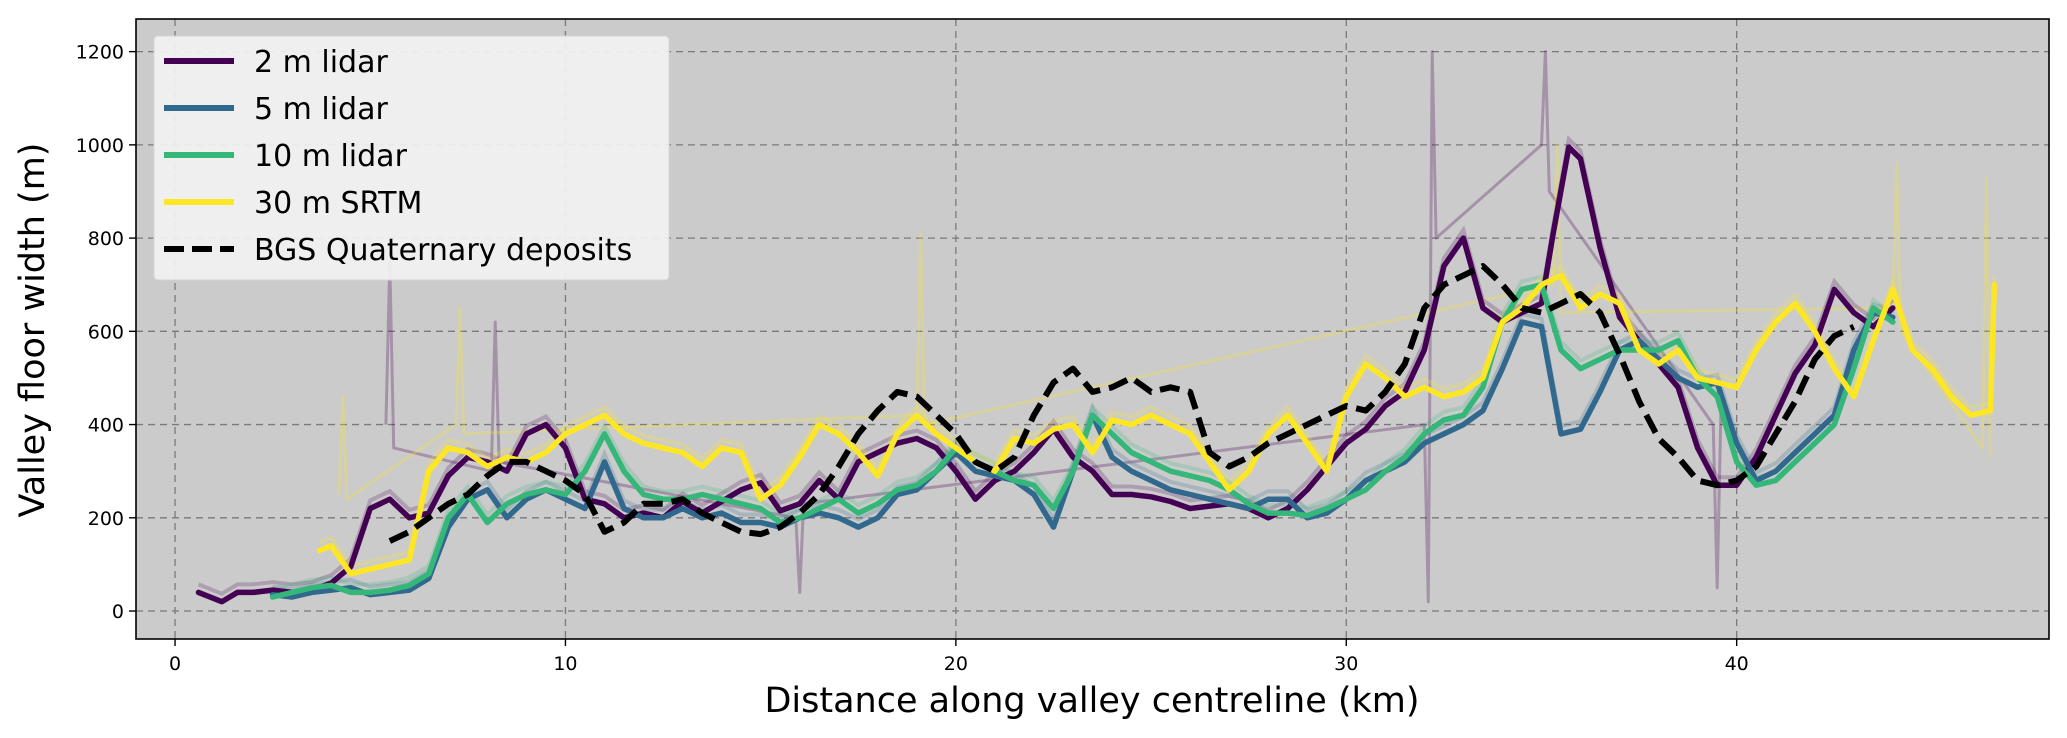 The height and width of the screenshot is (738, 2067). I want to click on legend-label: 10 m lidar, so click(331, 156).